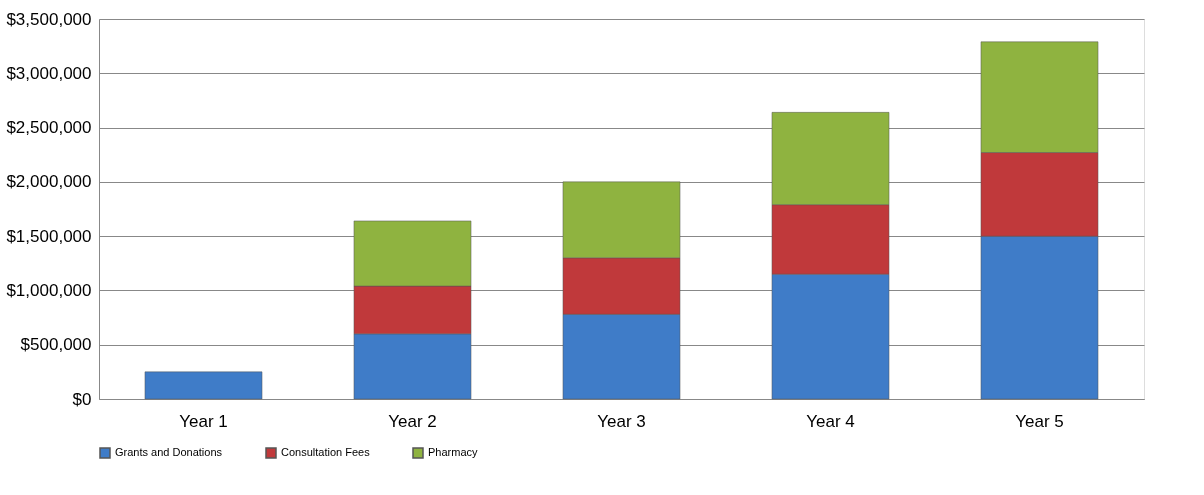  I want to click on y-tick-label: $1,500,000, so click(49, 236).